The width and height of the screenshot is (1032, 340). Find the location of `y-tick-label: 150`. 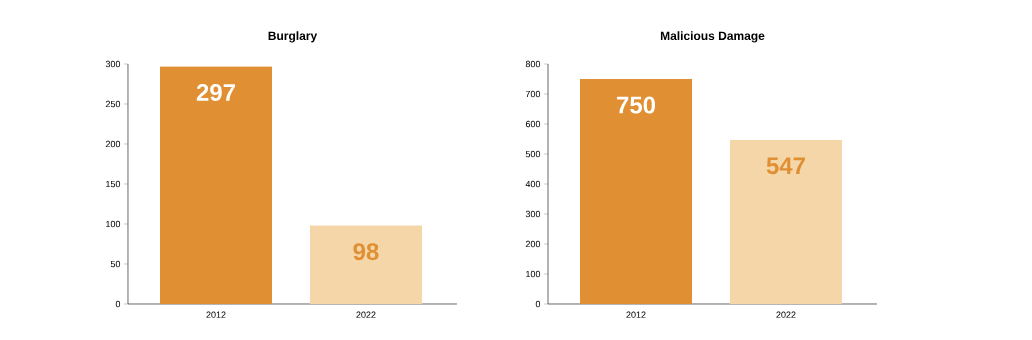

y-tick-label: 150 is located at coordinates (113, 184).